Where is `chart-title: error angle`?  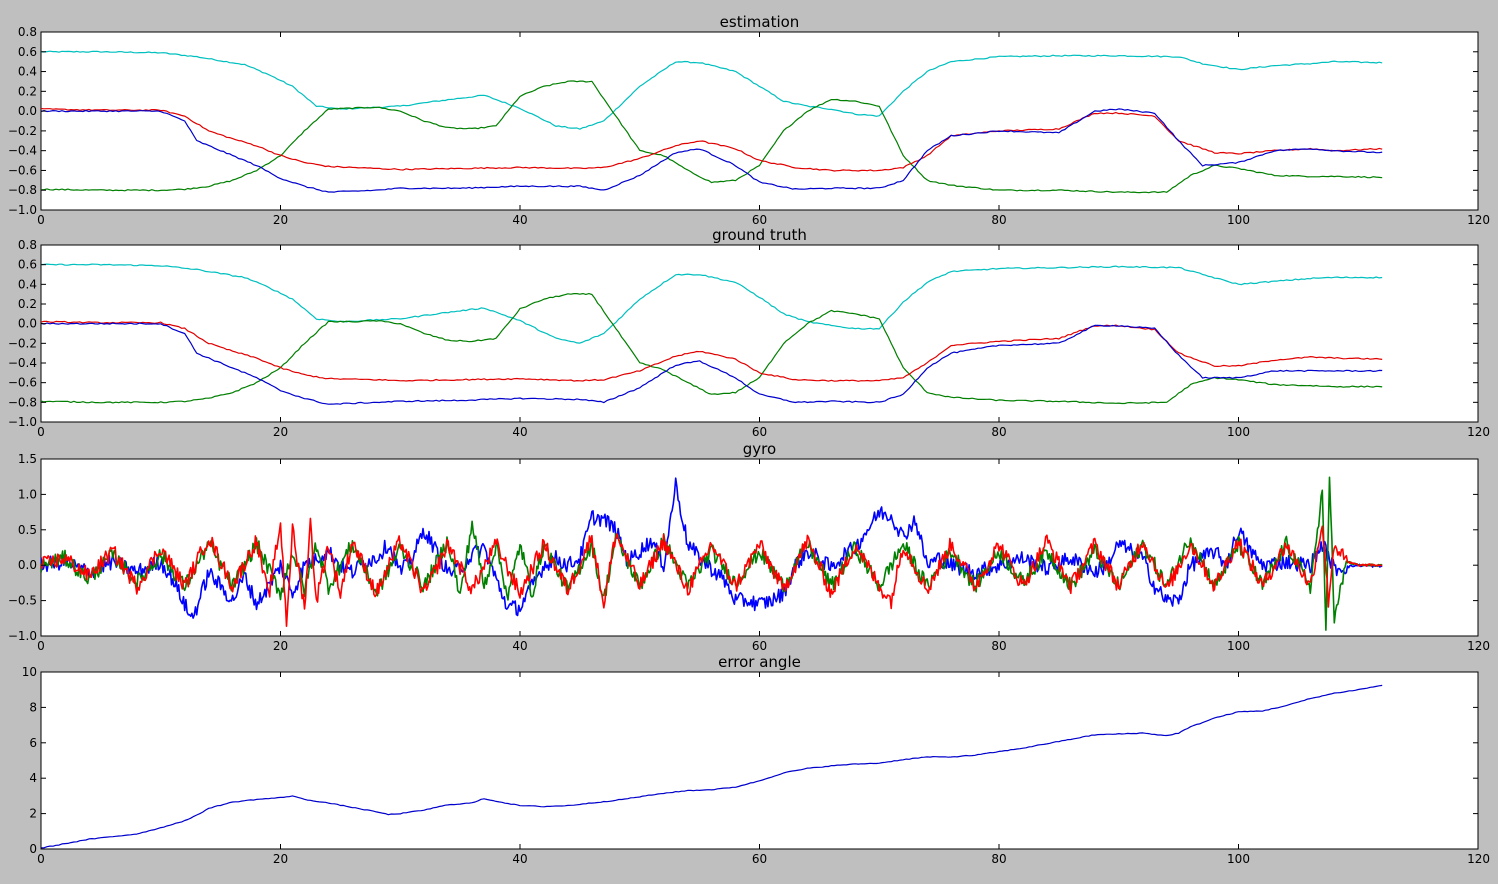
chart-title: error angle is located at coordinates (759, 662).